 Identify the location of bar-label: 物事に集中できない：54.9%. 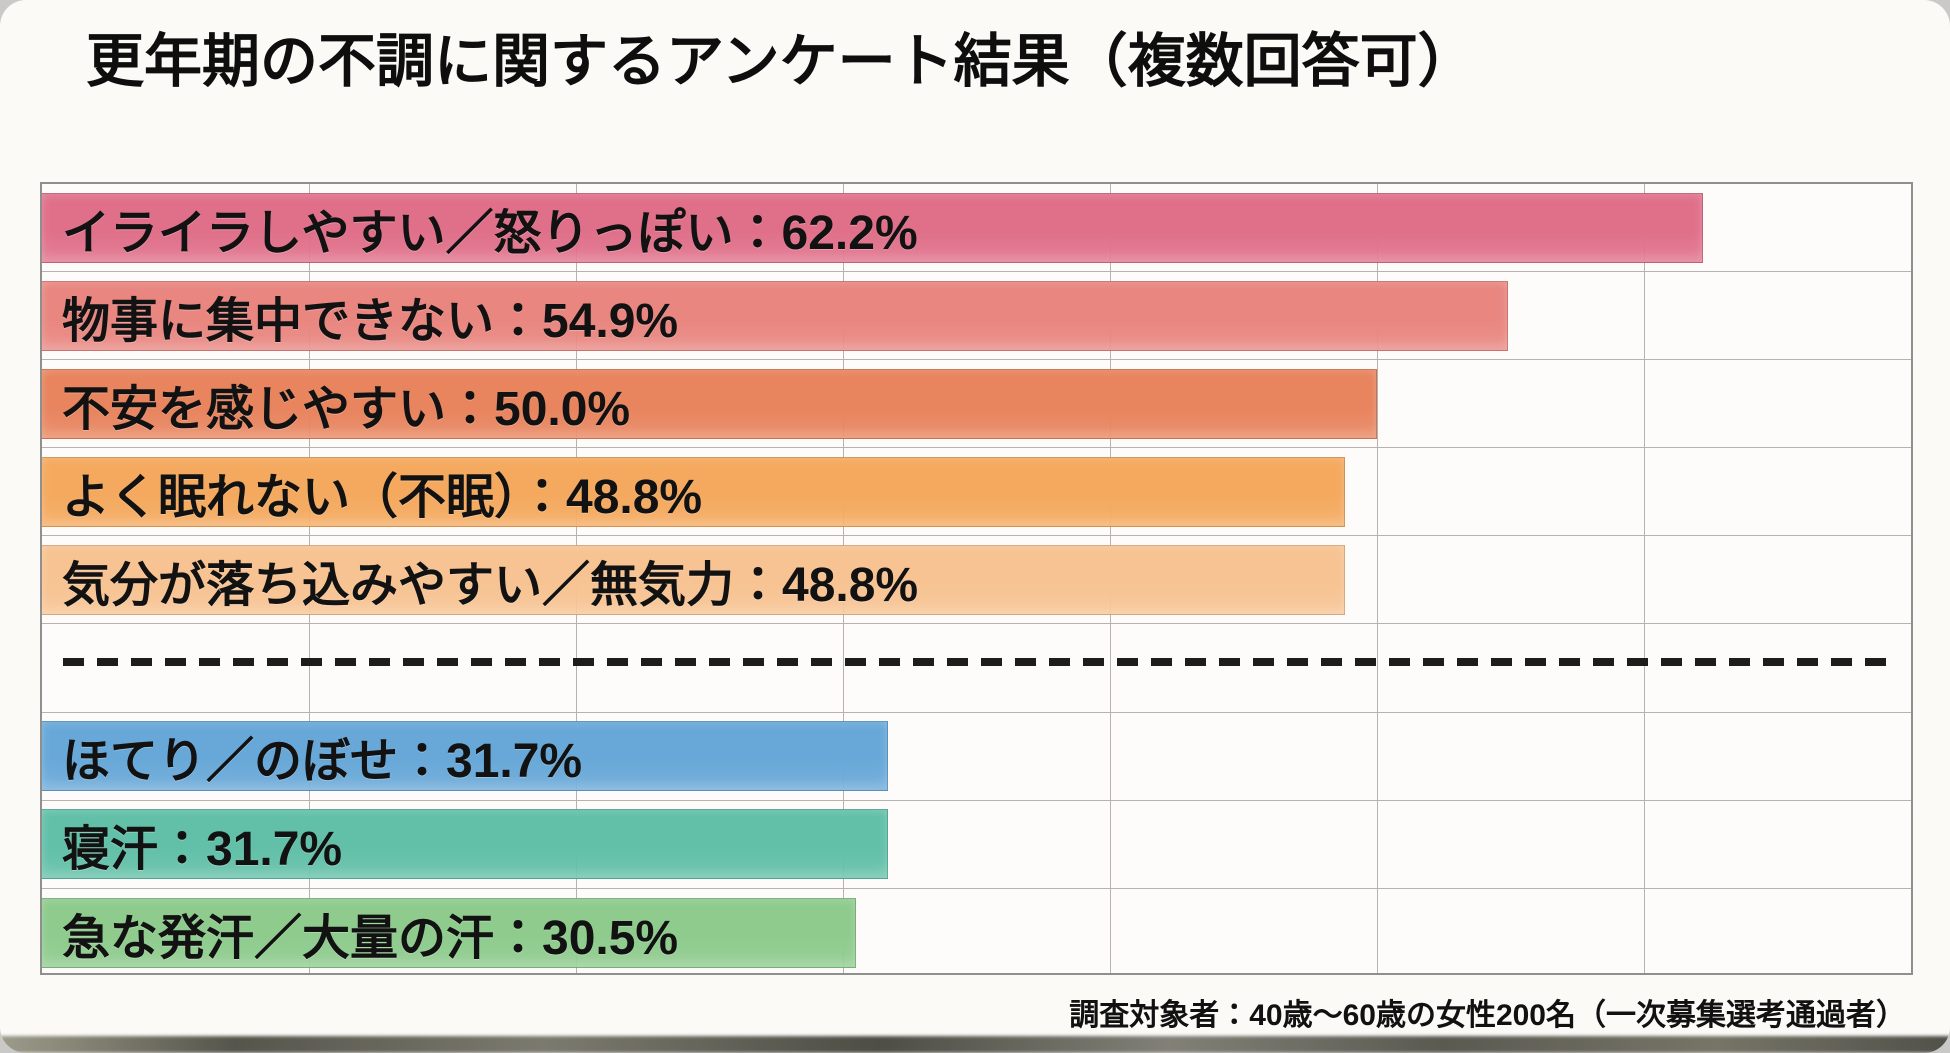
(370, 321).